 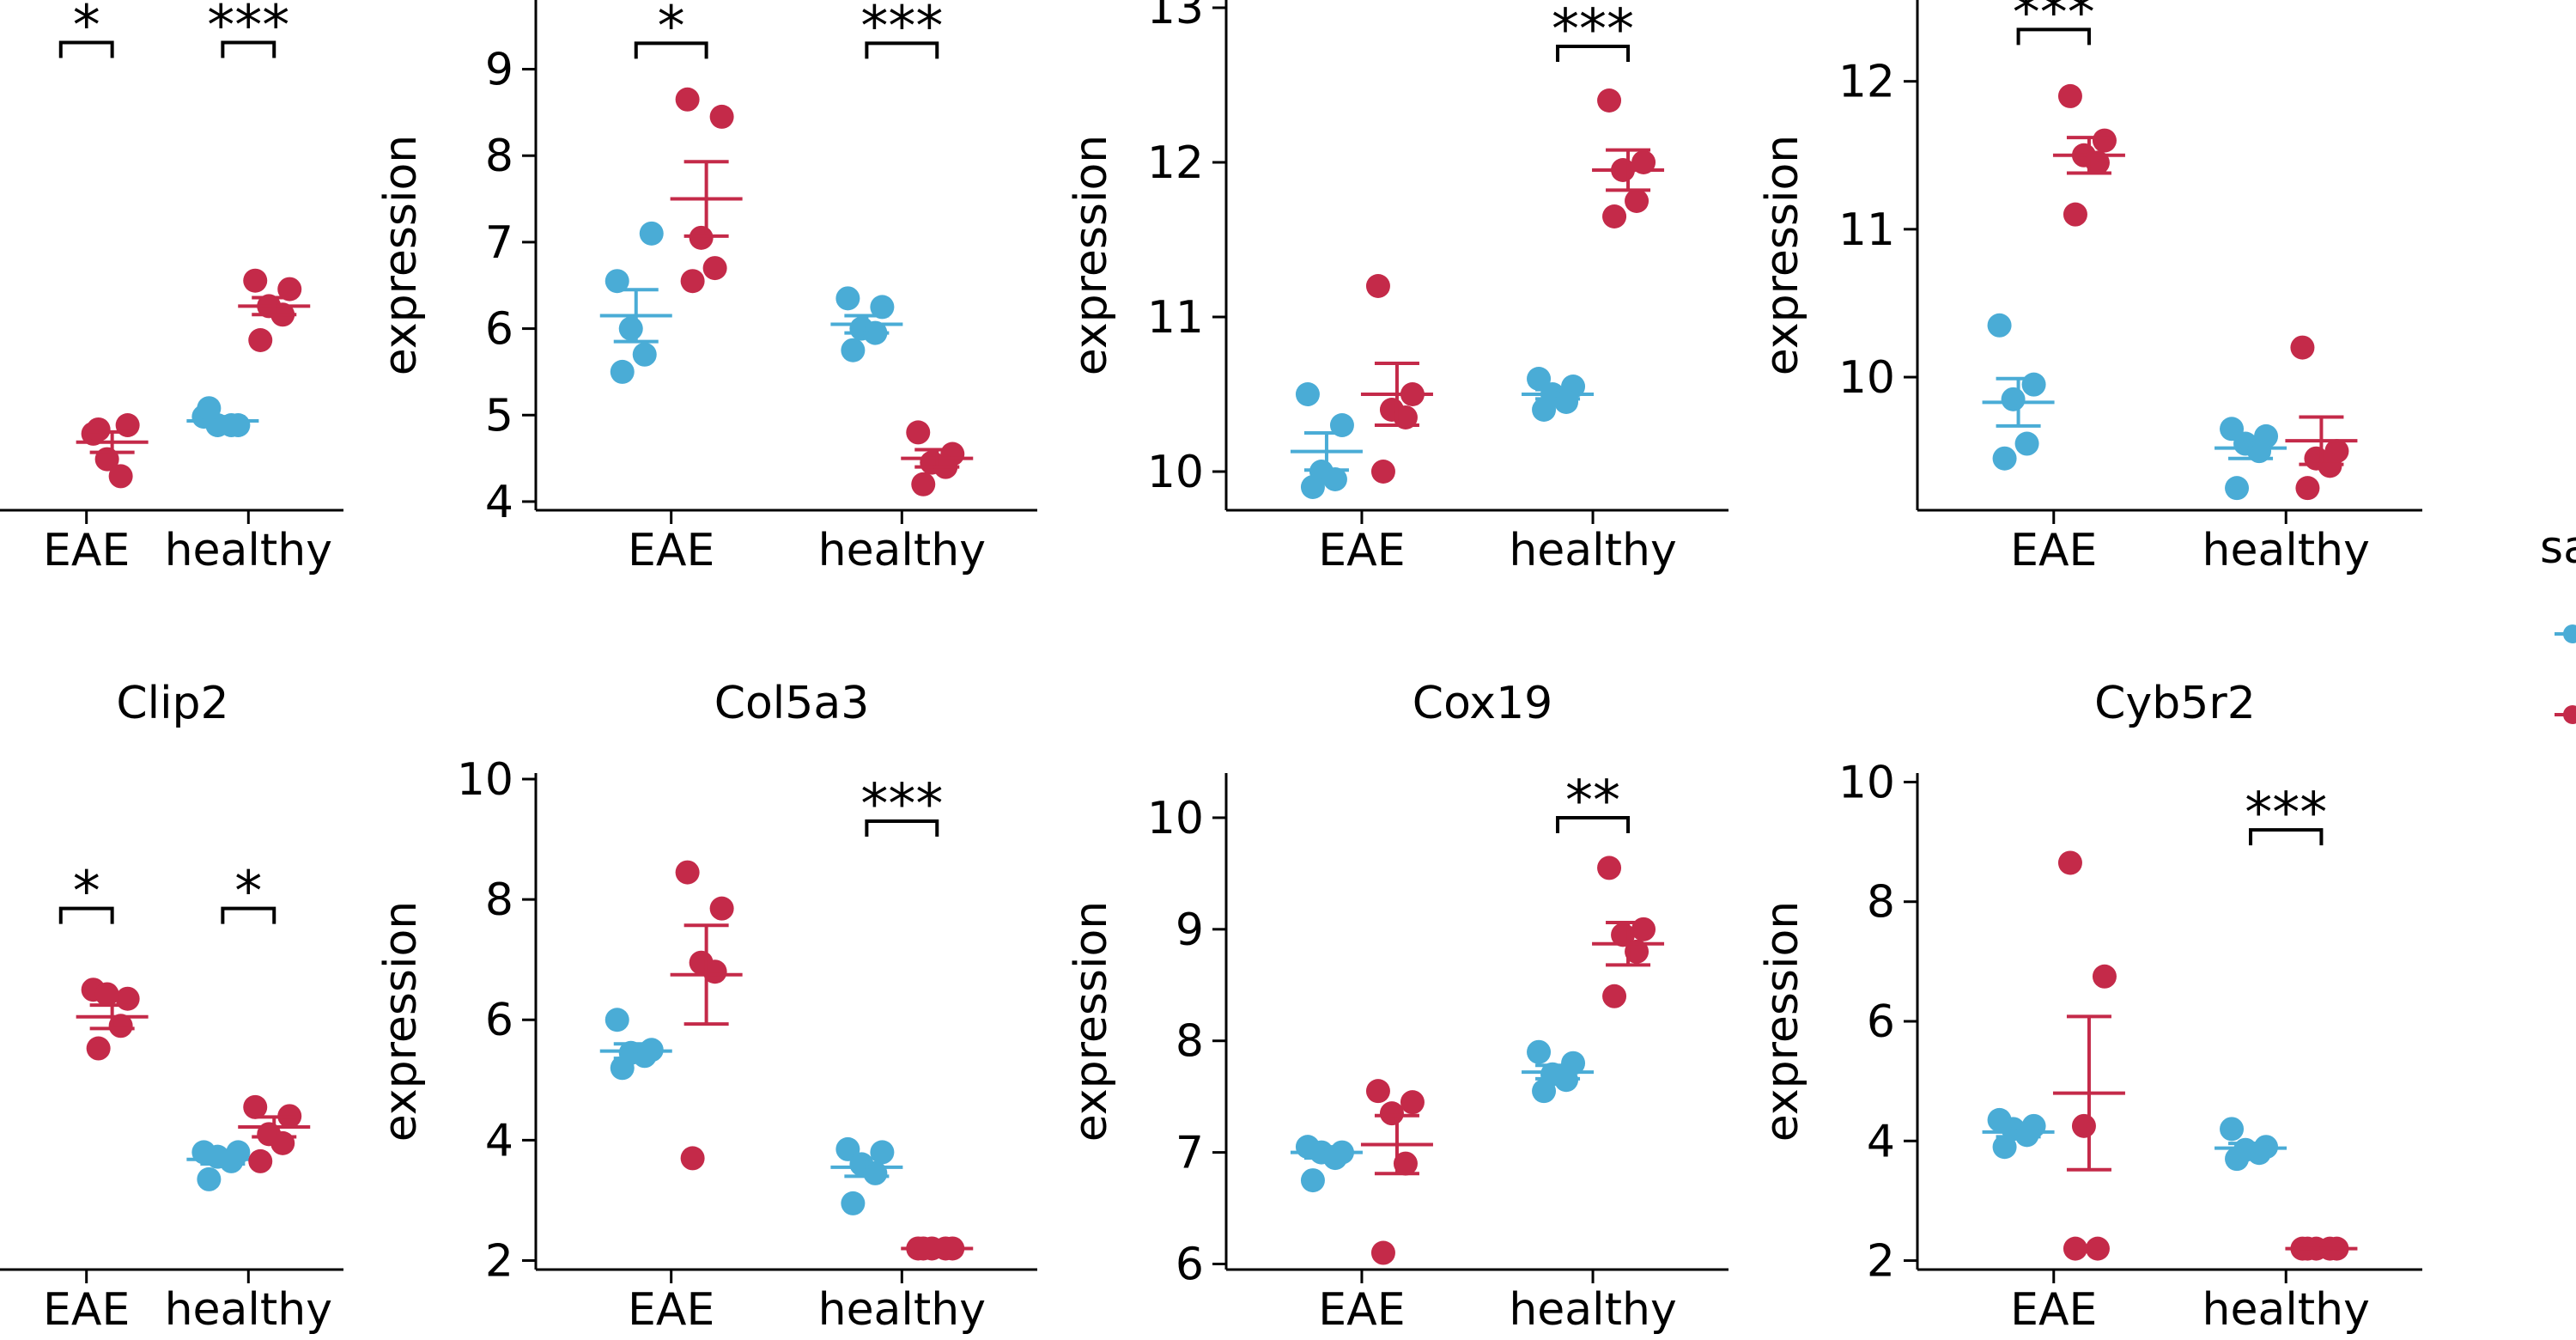 What do you see at coordinates (2558, 623) in the screenshot?
I see `legend: sa` at bounding box center [2558, 623].